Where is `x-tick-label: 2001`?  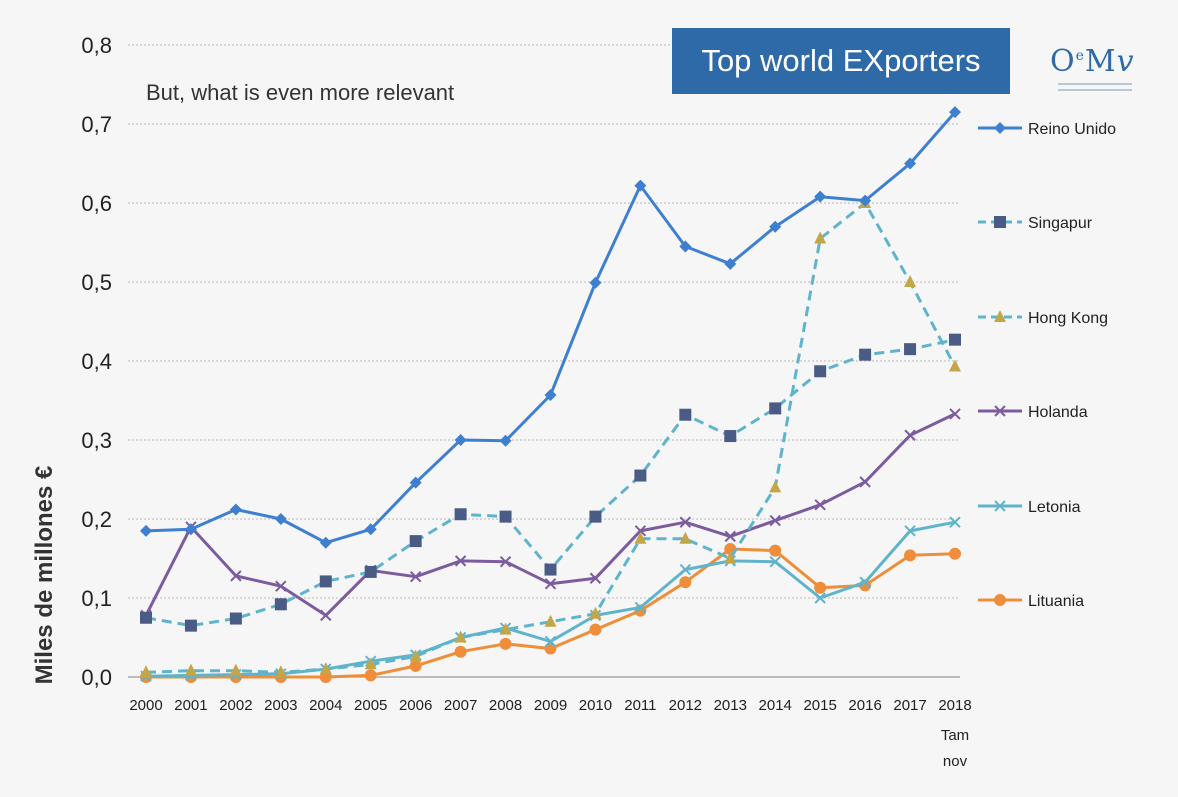 x-tick-label: 2001 is located at coordinates (190, 705).